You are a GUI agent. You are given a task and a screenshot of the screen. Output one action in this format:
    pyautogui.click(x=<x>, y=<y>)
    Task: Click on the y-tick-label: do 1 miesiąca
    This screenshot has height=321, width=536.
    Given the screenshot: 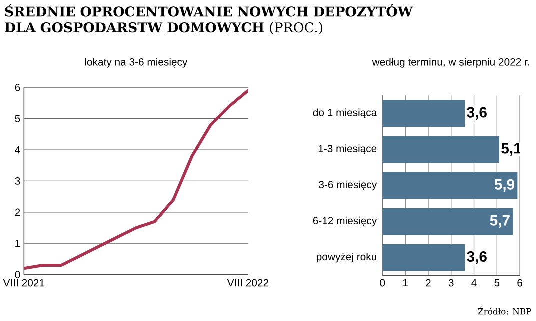 What is the action you would take?
    pyautogui.click(x=345, y=113)
    